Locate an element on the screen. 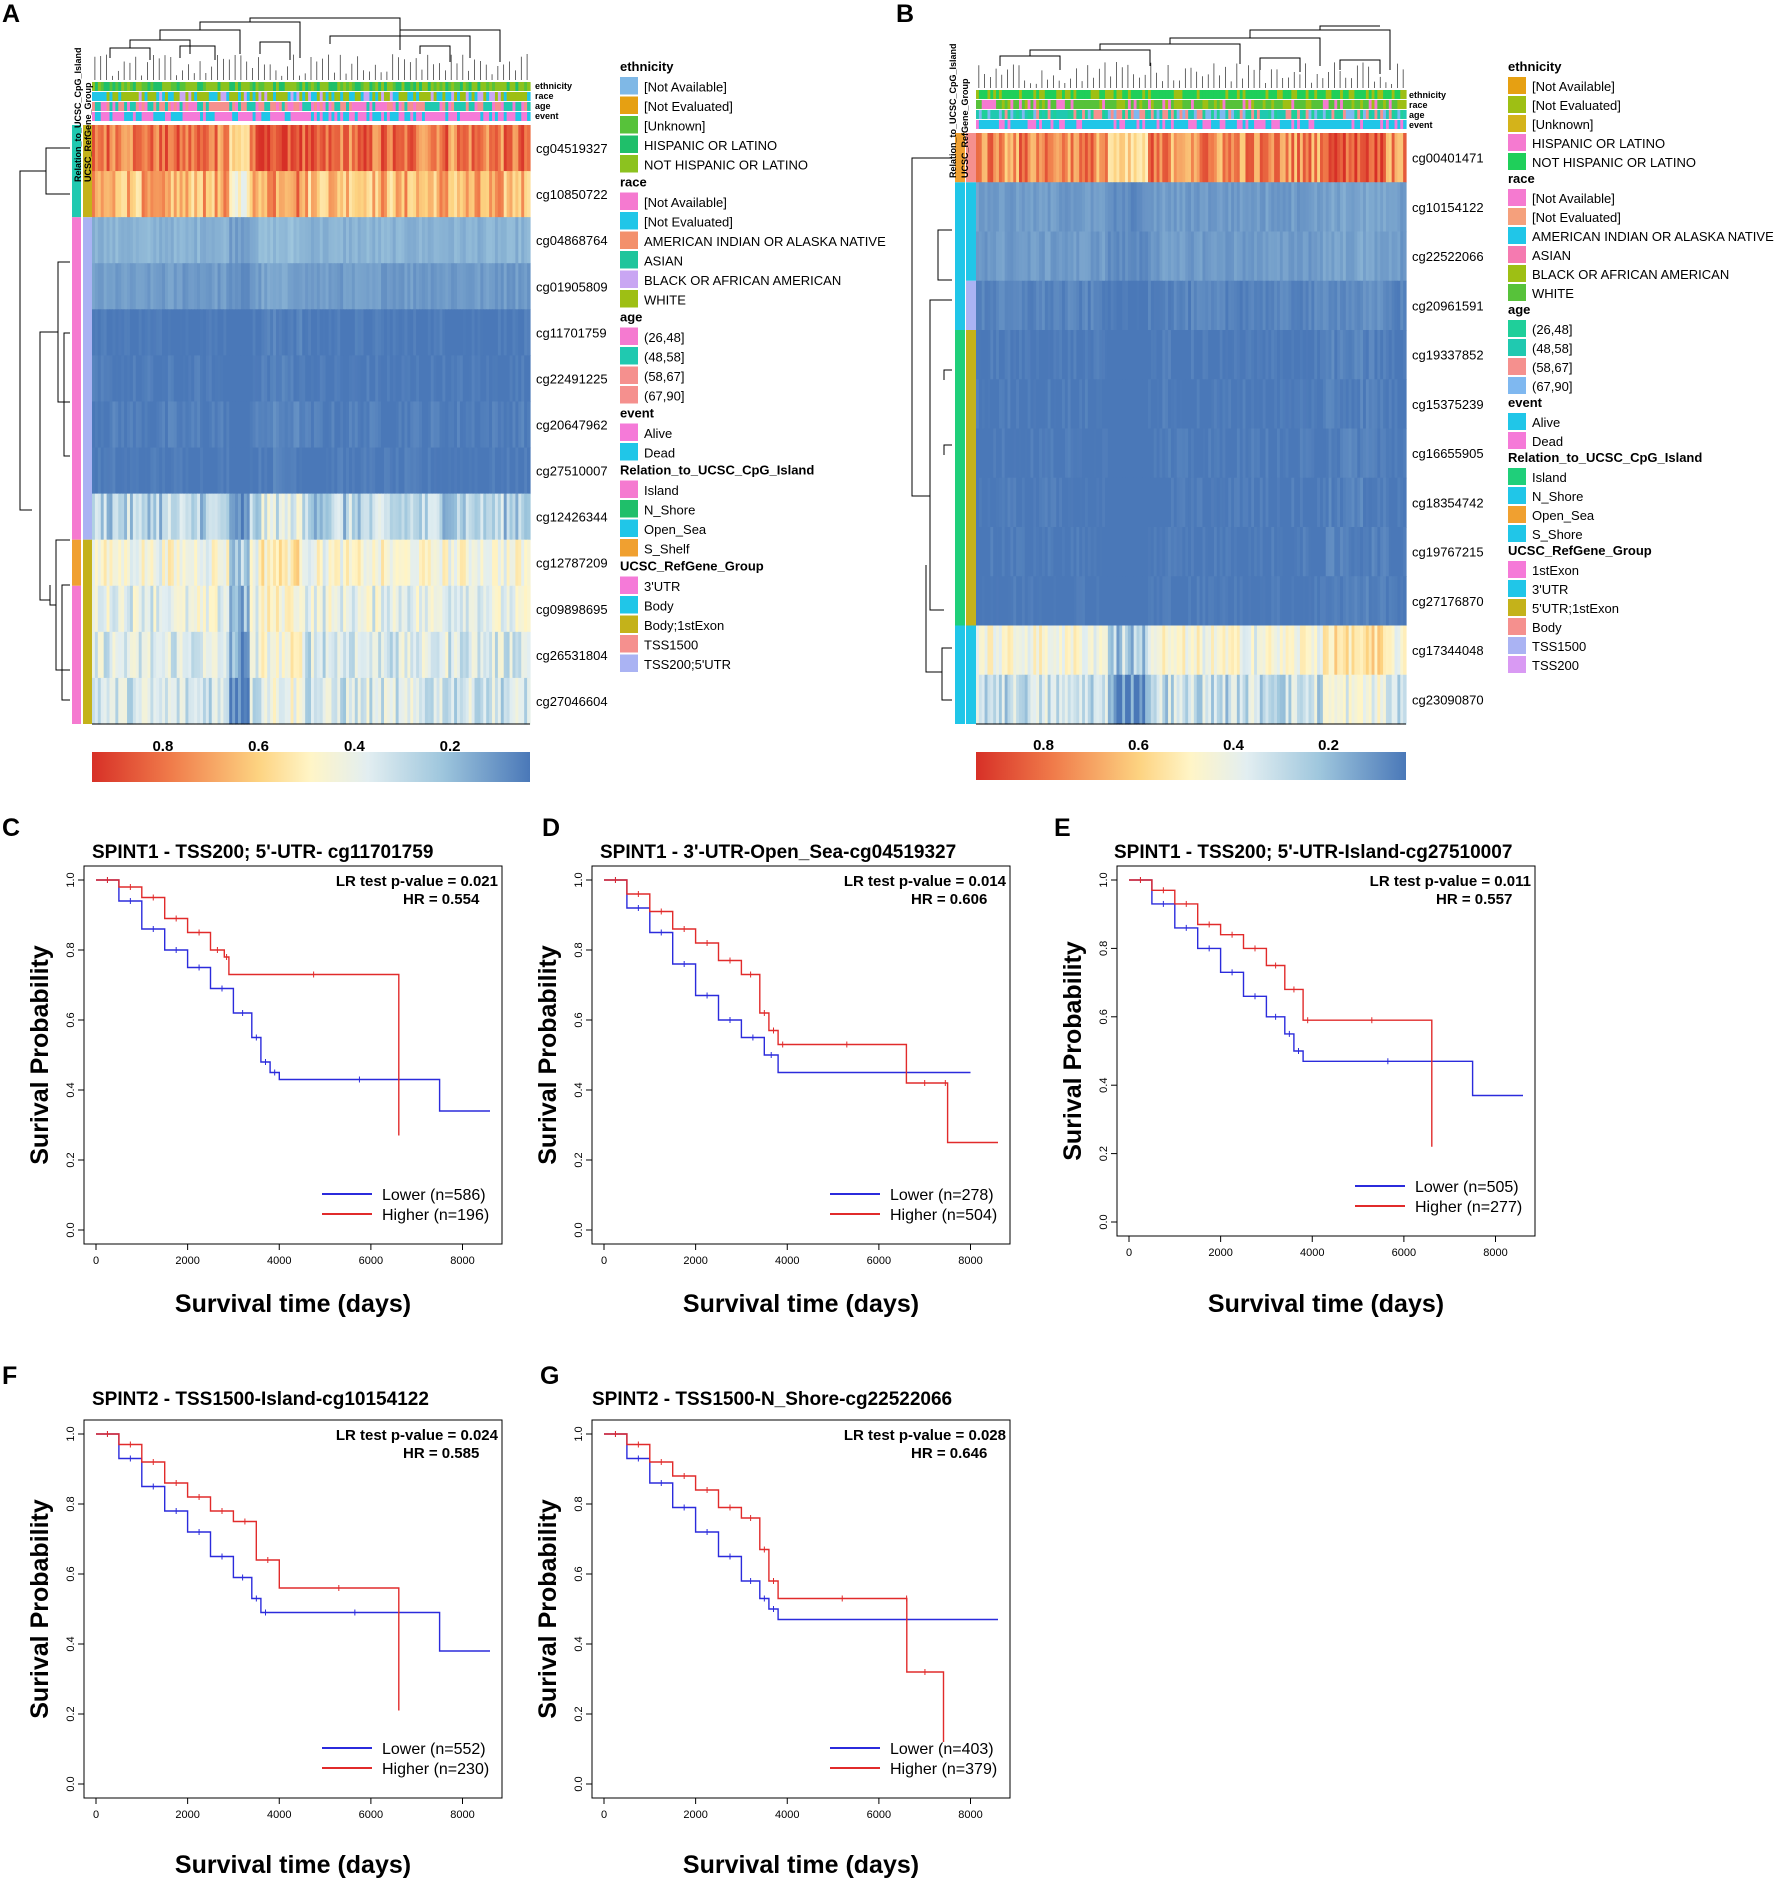  legend-item-label: [Not Available] is located at coordinates (685, 87).